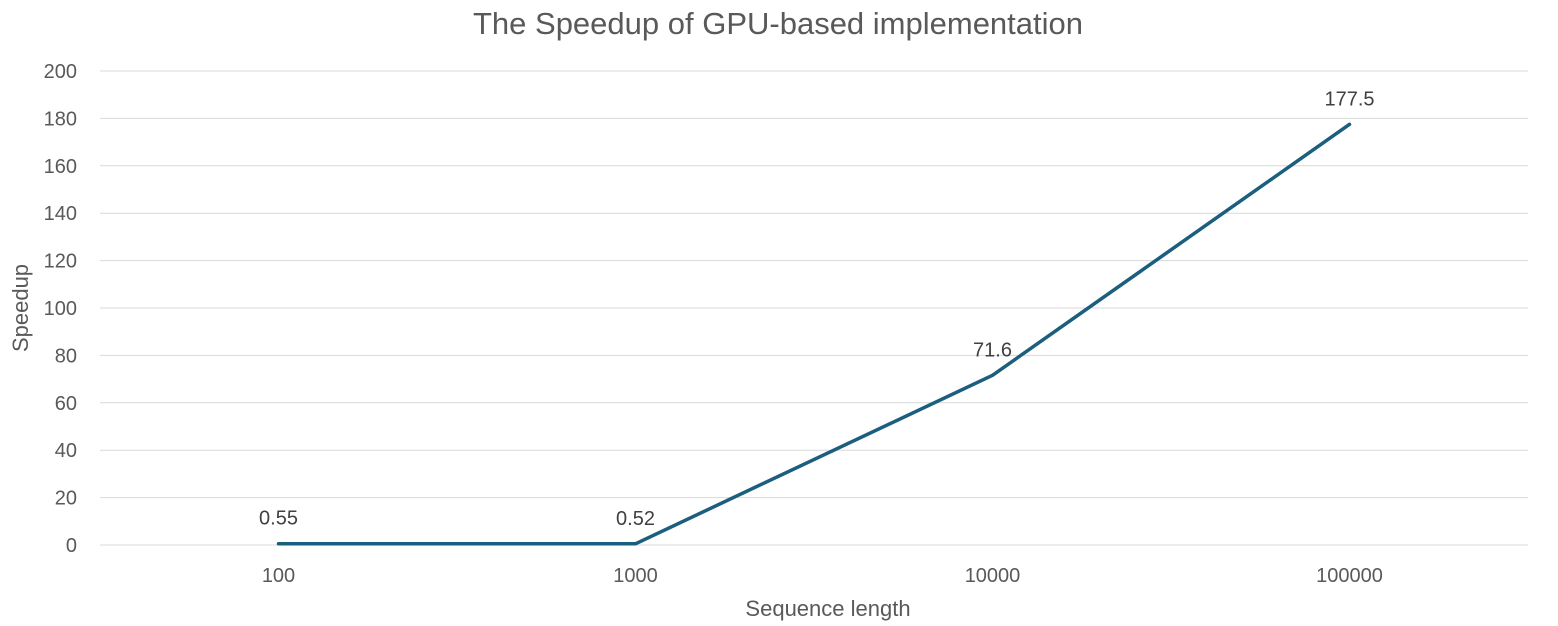 This screenshot has height=626, width=1558. Describe the element at coordinates (60, 119) in the screenshot. I see `y-tick-label: 180` at that location.